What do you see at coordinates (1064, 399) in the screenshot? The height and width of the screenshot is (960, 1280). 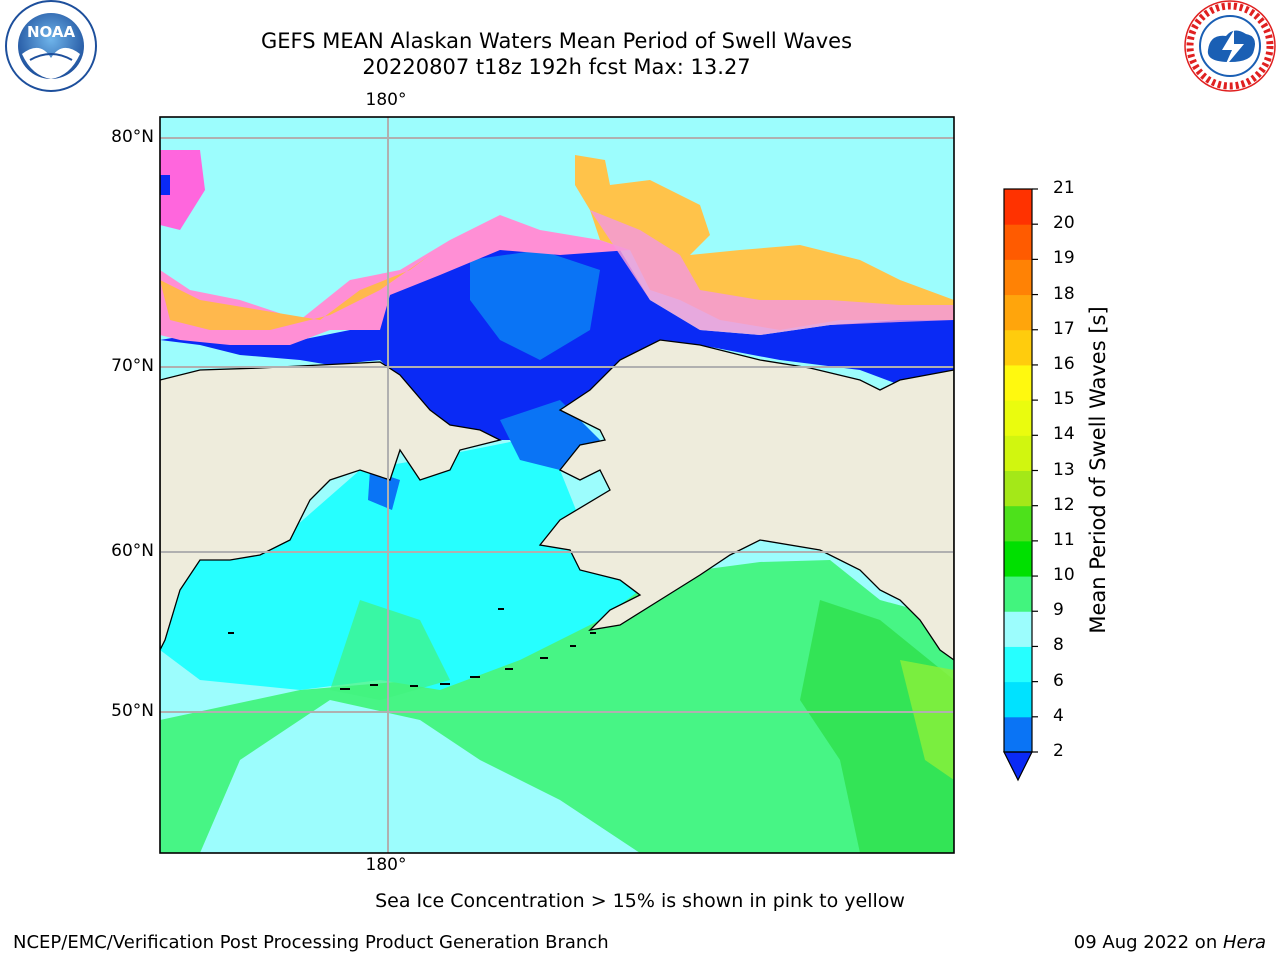 I see `colorbar-tick-label: 15` at bounding box center [1064, 399].